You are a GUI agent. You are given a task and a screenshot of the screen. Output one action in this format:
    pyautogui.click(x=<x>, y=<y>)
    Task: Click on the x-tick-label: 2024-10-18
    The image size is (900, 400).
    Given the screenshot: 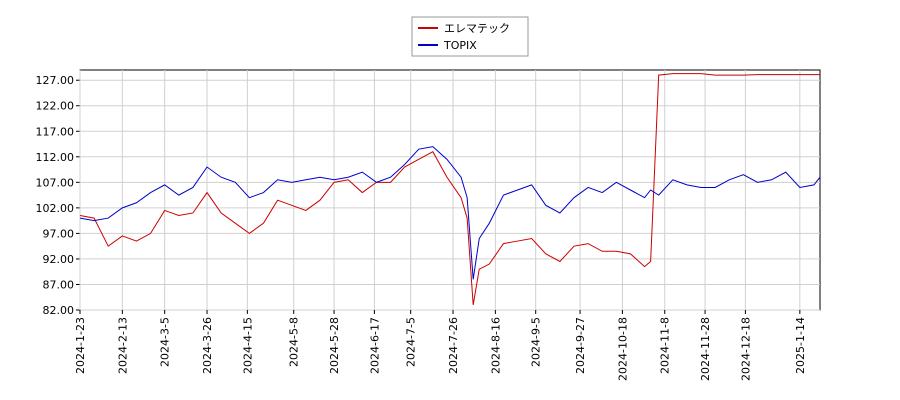 What is the action you would take?
    pyautogui.click(x=622, y=349)
    